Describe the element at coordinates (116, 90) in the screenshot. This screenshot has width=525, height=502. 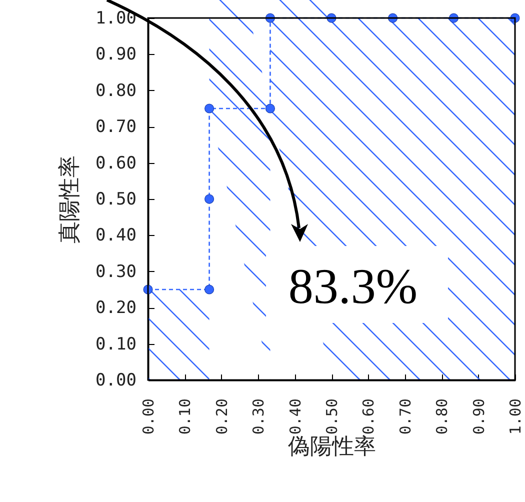
I see `y-tick-label: 0.80` at that location.